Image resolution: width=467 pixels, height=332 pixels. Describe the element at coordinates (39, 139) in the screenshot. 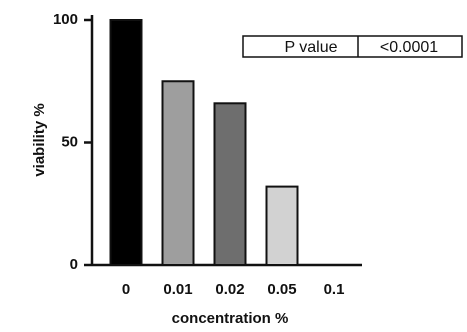

I see `y-axis-title: viability %` at that location.